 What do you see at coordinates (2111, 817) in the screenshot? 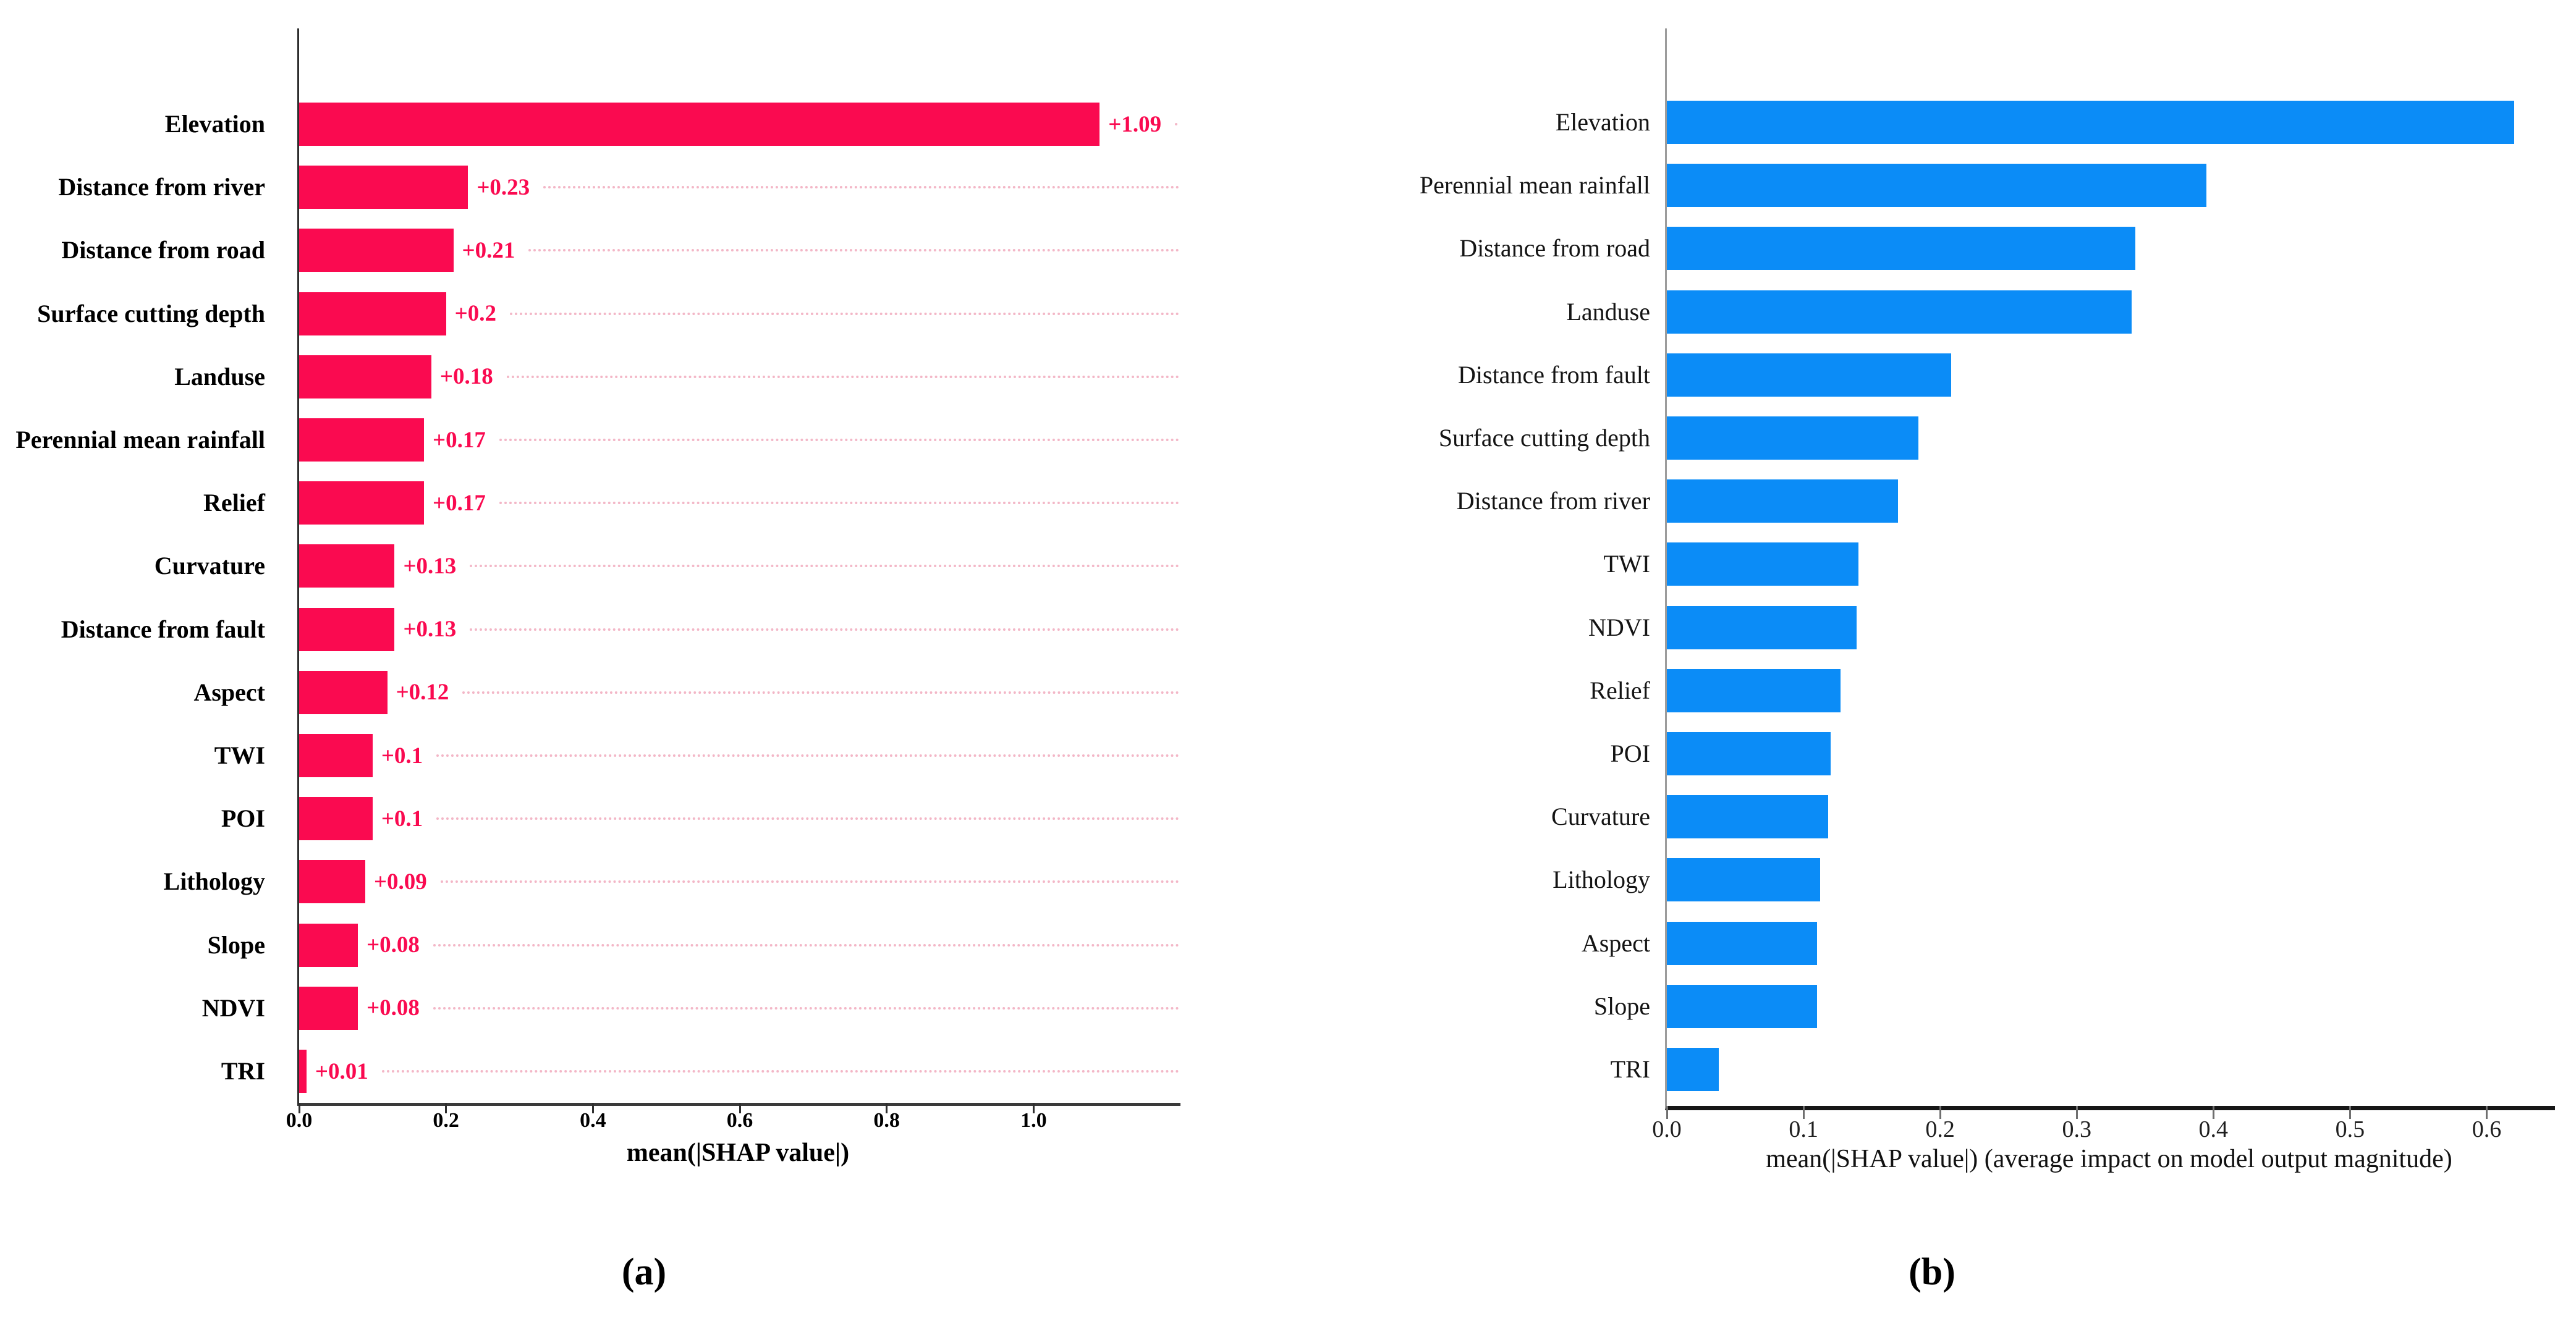
I see `bar-row-curvature` at bounding box center [2111, 817].